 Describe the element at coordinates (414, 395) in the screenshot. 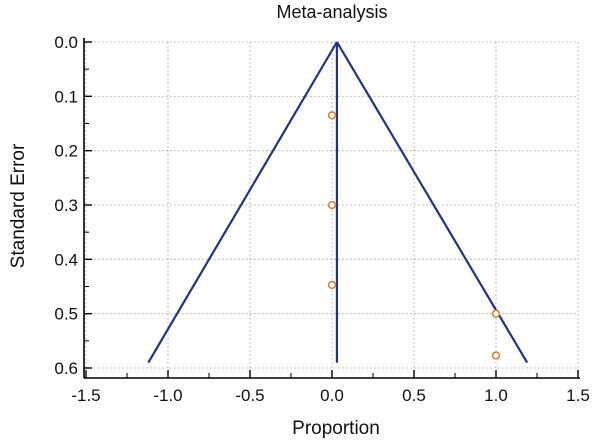

I see `x-tick-label-4: 0.5` at that location.